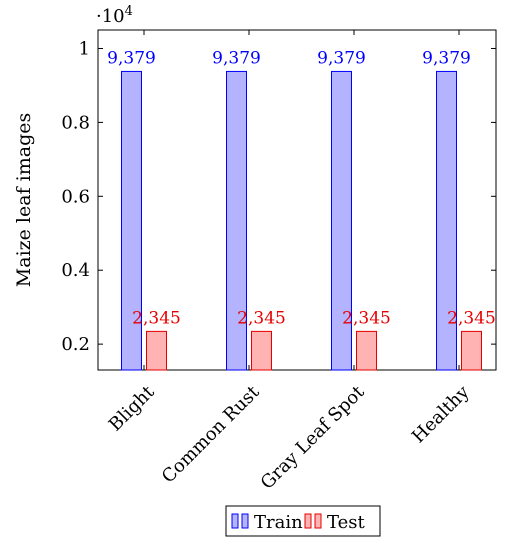 Image resolution: width=516 pixels, height=550 pixels. Describe the element at coordinates (261, 350) in the screenshot. I see `bar-test-common-rust` at that location.